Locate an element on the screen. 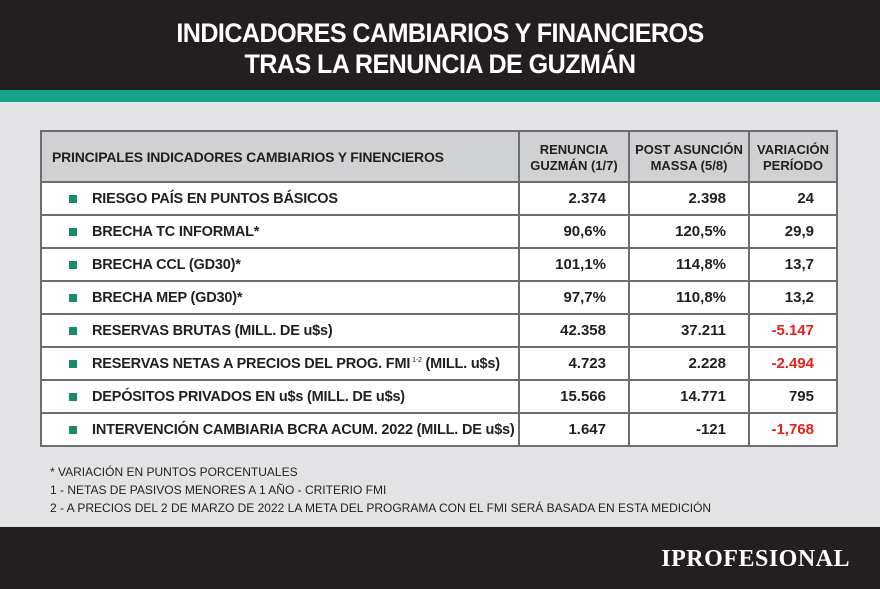 Image resolution: width=880 pixels, height=589 pixels. header-post-line2: MASSA (5/8) is located at coordinates (689, 165).